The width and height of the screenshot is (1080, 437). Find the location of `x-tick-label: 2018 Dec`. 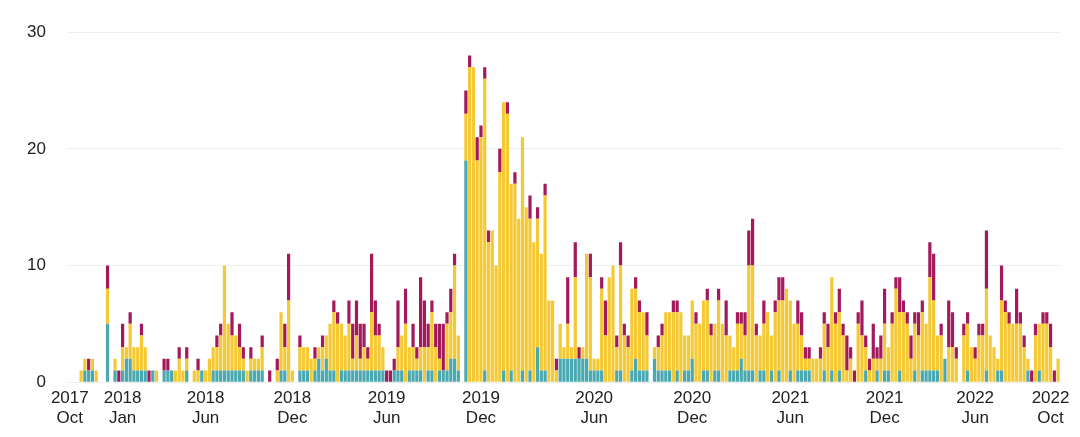

x-tick-label: 2018 Dec is located at coordinates (292, 408).